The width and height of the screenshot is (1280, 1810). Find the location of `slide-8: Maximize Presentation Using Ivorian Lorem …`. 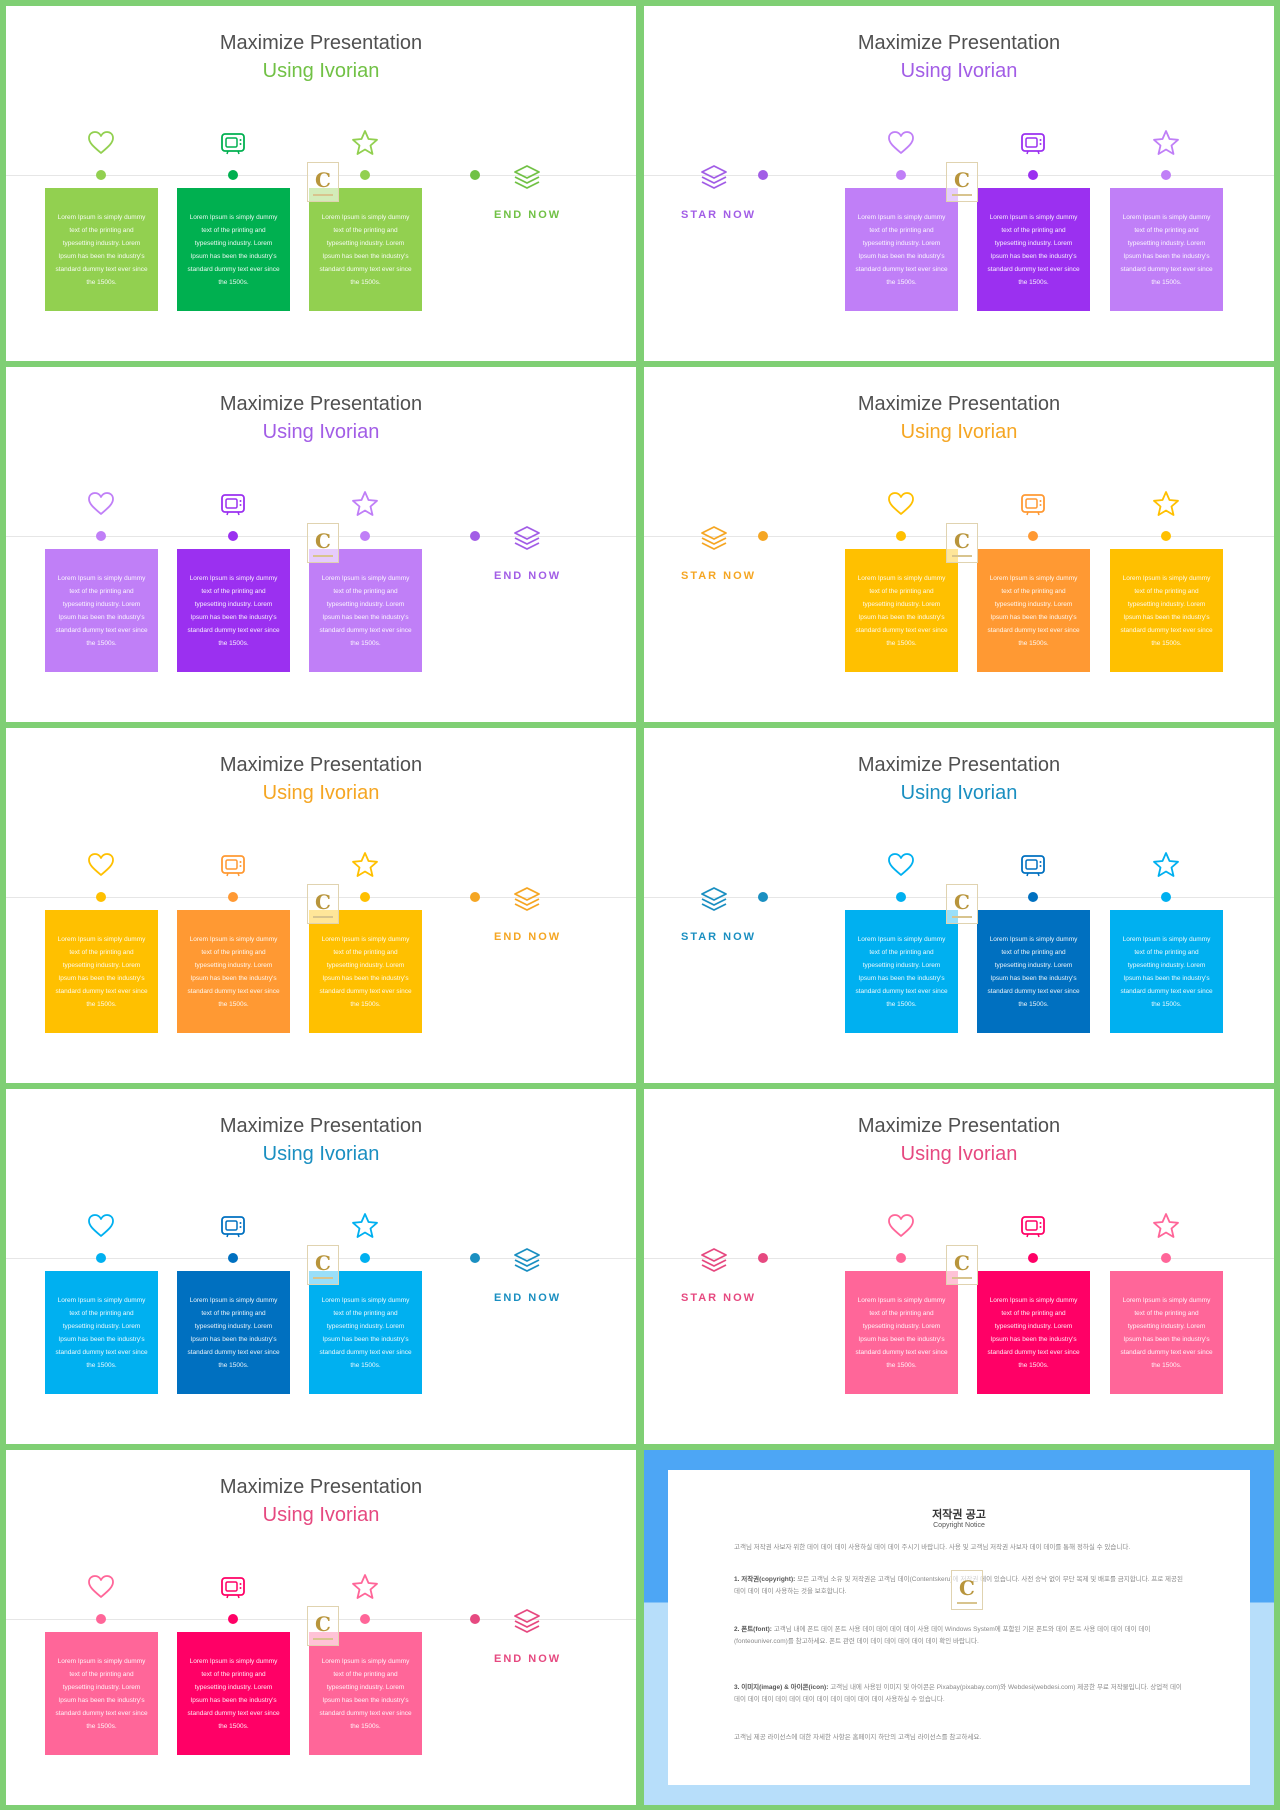

slide-8: Maximize Presentation Using Ivorian Lorem … is located at coordinates (959, 1266).